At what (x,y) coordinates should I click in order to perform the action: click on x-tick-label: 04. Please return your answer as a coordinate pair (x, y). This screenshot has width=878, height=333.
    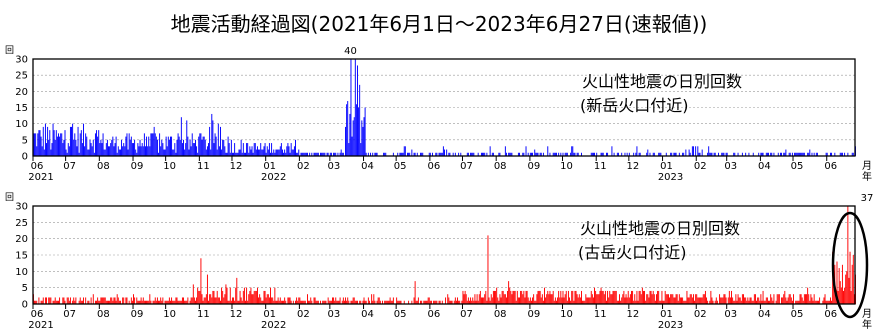
    Looking at the image, I should click on (367, 314).